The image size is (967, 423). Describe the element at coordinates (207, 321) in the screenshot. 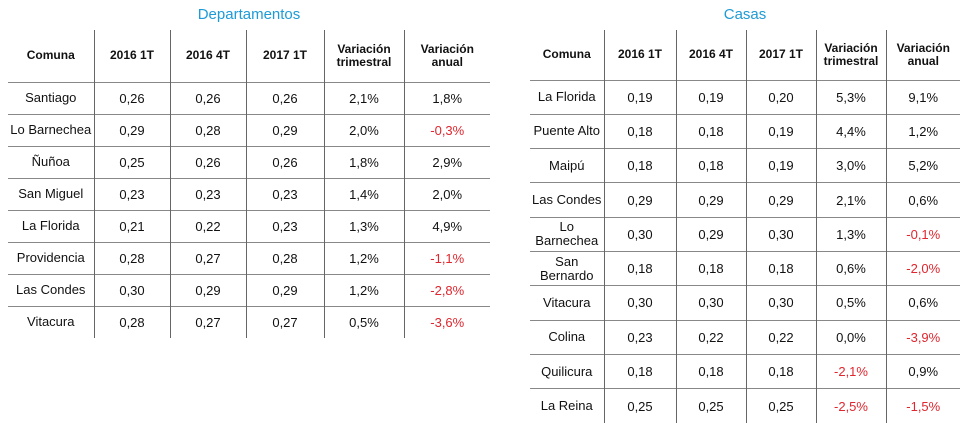

I see `value-cell: 0,27` at that location.